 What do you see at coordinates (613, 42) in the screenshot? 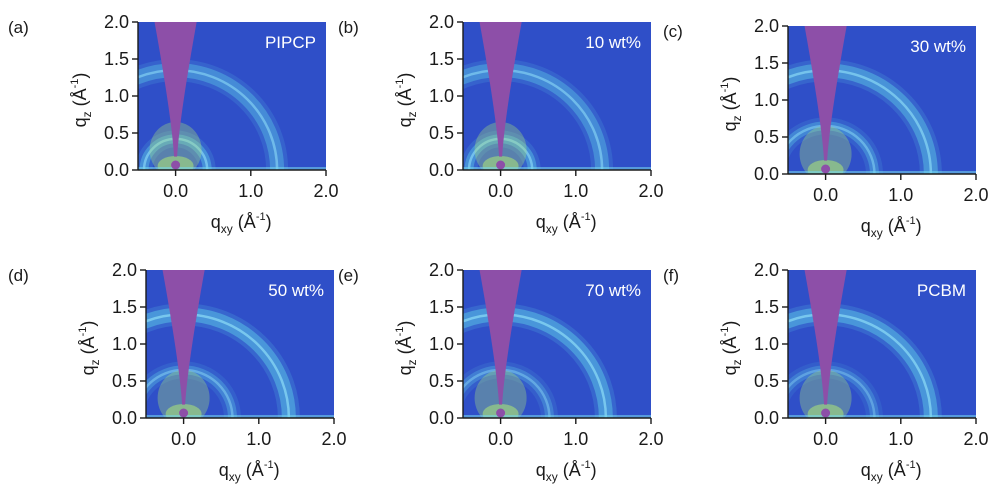
I see `sample-label: 10 wt%` at bounding box center [613, 42].